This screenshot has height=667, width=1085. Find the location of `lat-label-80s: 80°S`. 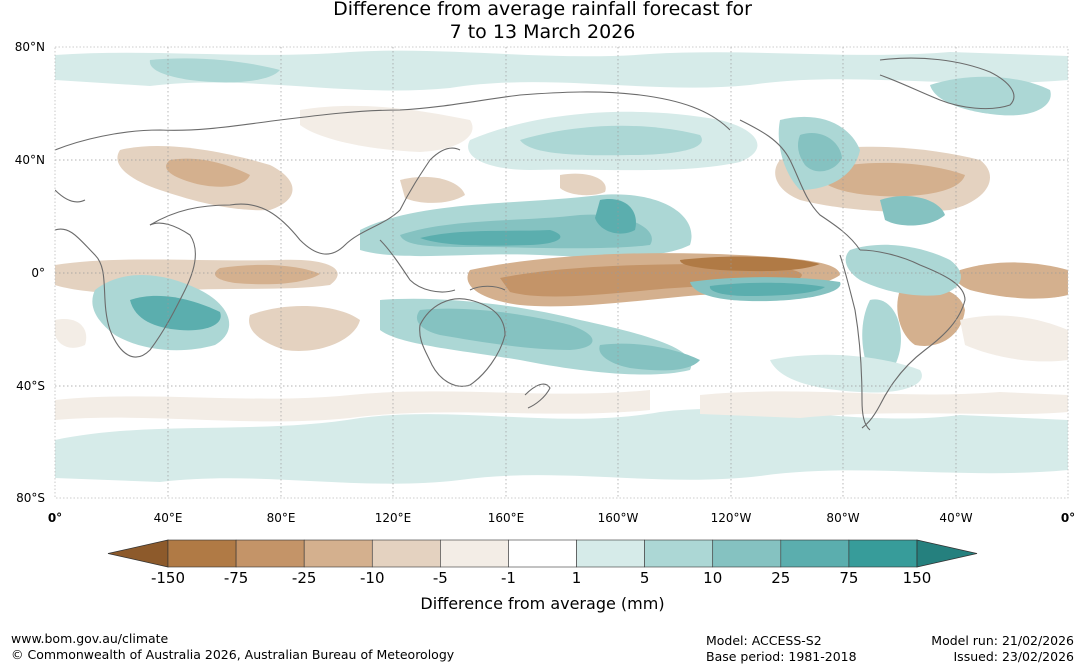

lat-label-80s: 80°S is located at coordinates (30, 498).